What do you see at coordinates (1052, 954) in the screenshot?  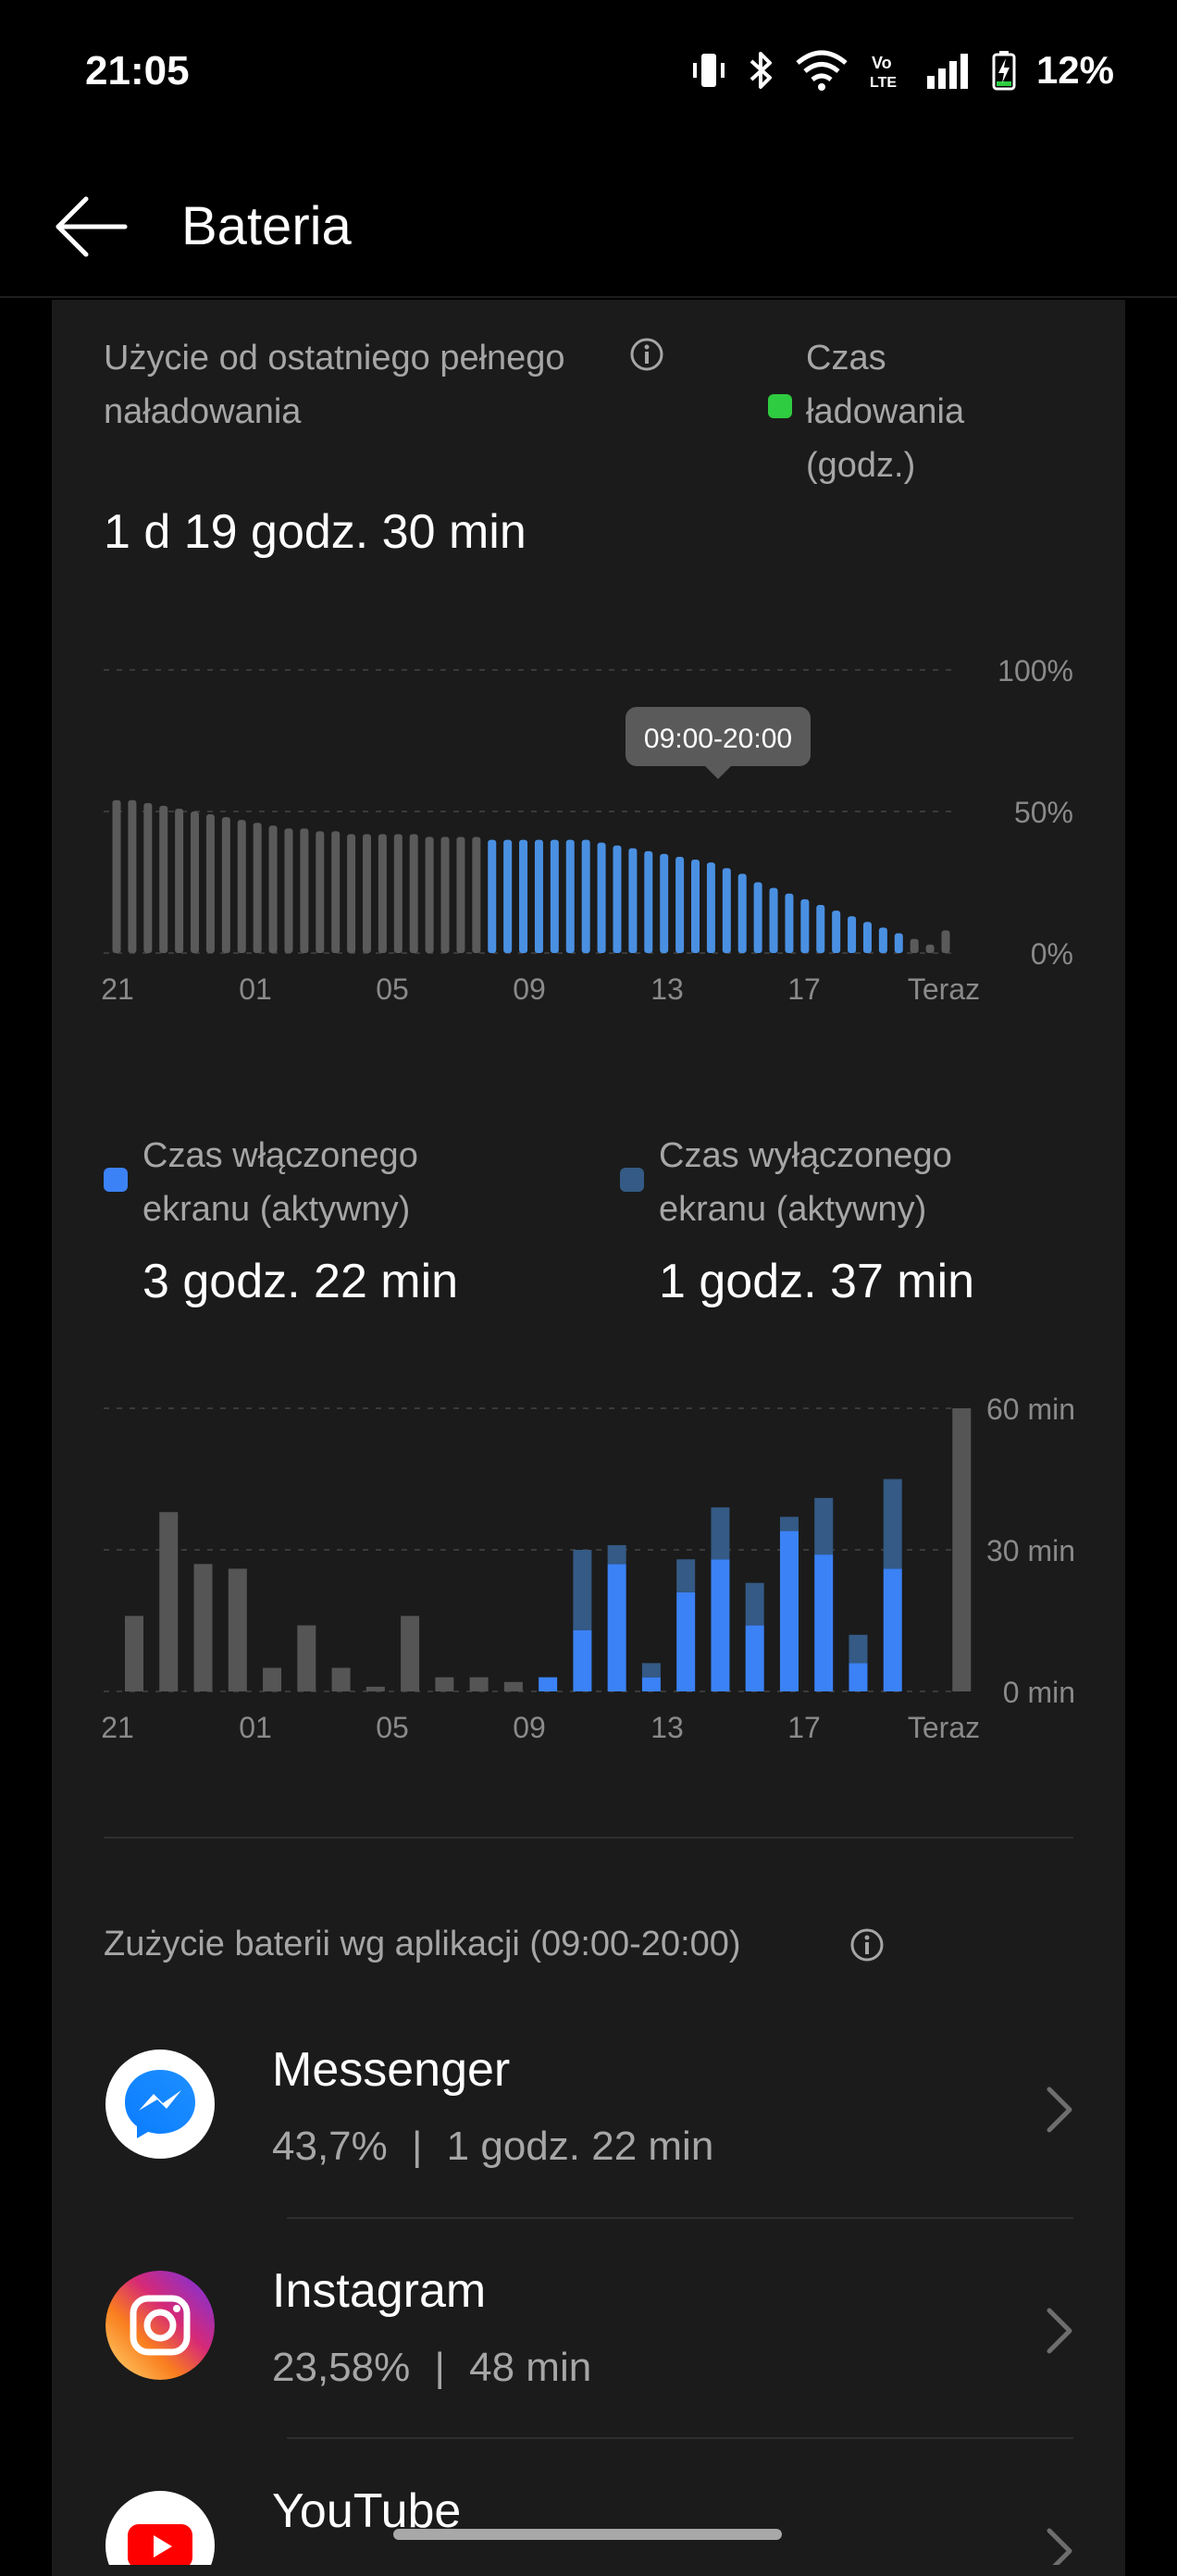 I see `y-tick-label: 0%` at bounding box center [1052, 954].